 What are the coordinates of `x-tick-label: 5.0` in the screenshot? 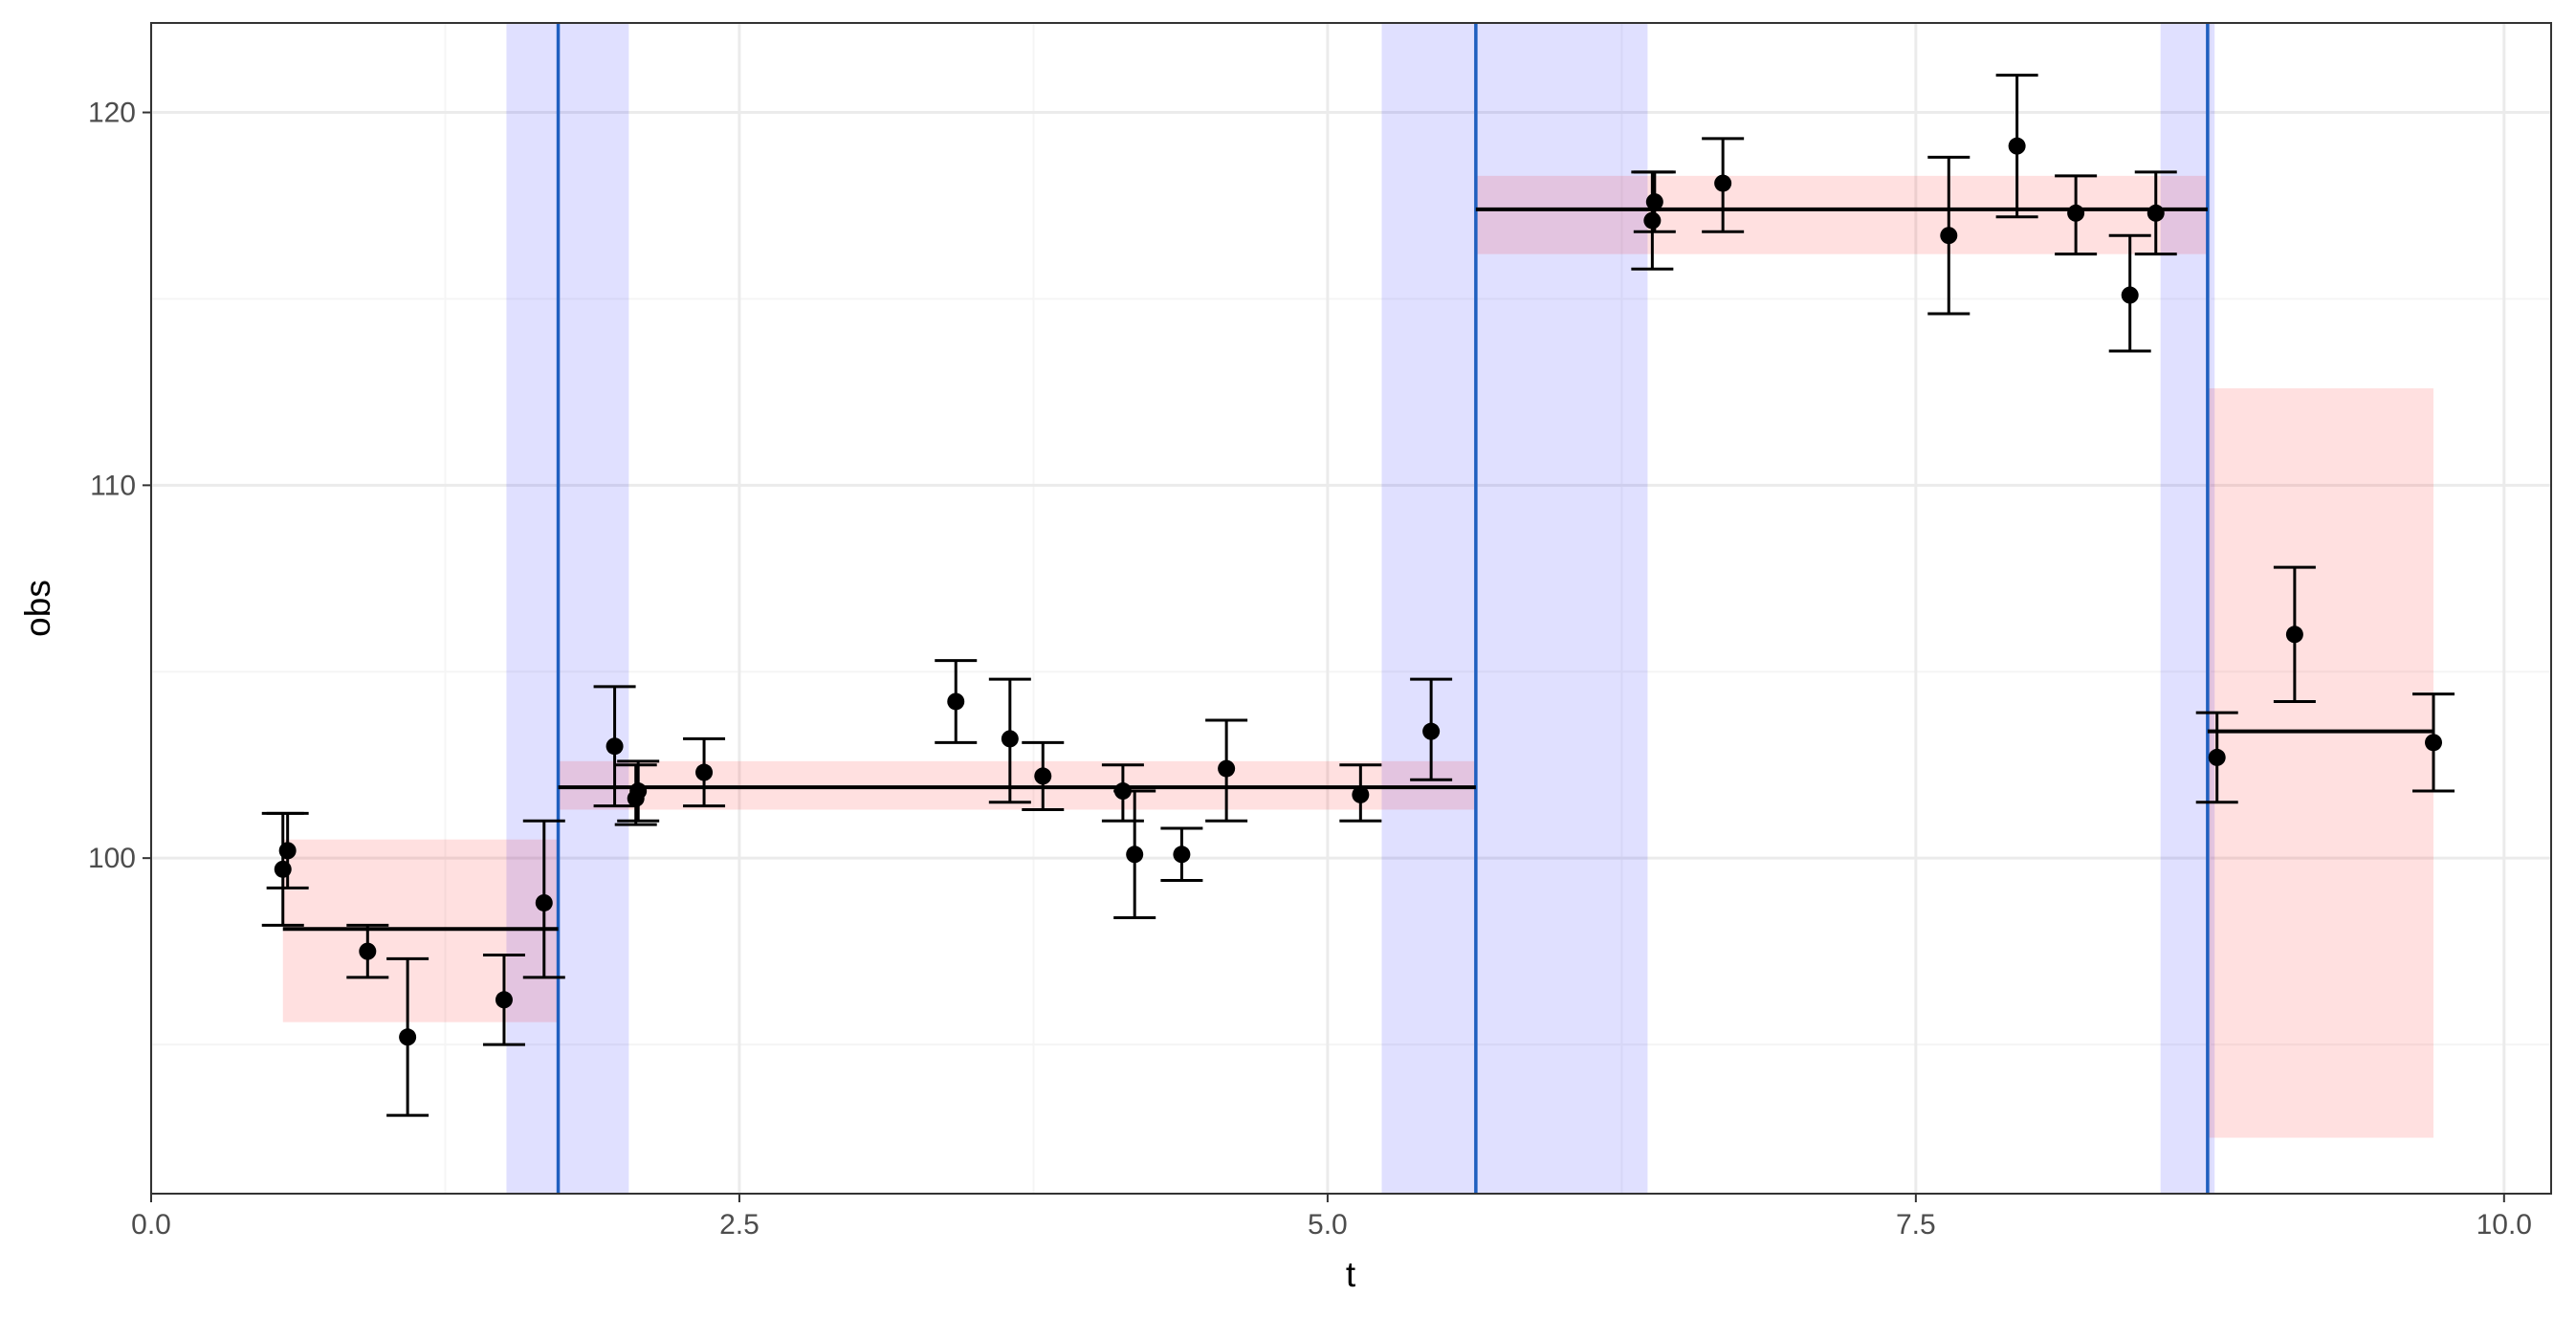 It's located at (1328, 1225).